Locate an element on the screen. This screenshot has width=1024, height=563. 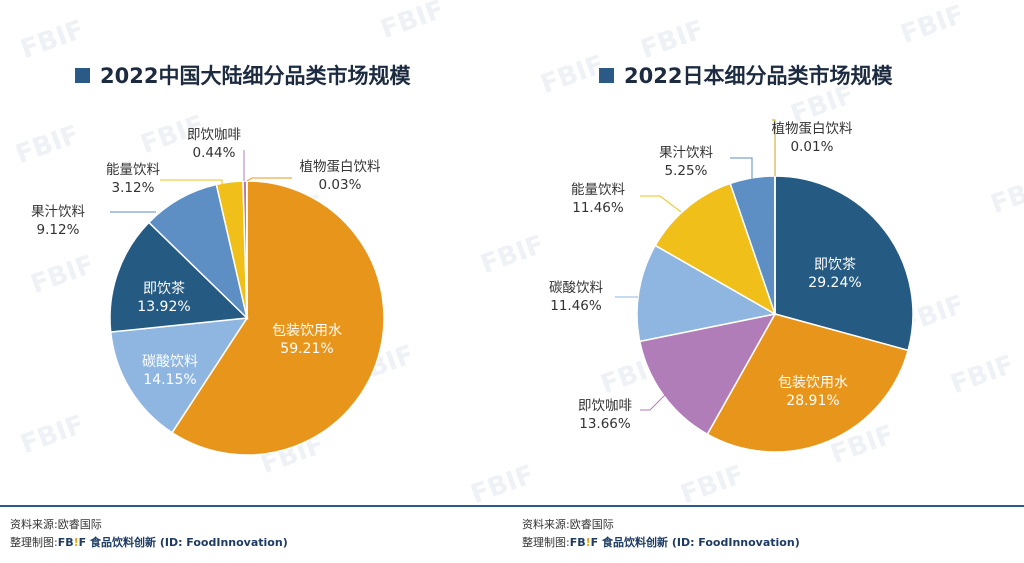
left-footer-divider is located at coordinates (256, 506).